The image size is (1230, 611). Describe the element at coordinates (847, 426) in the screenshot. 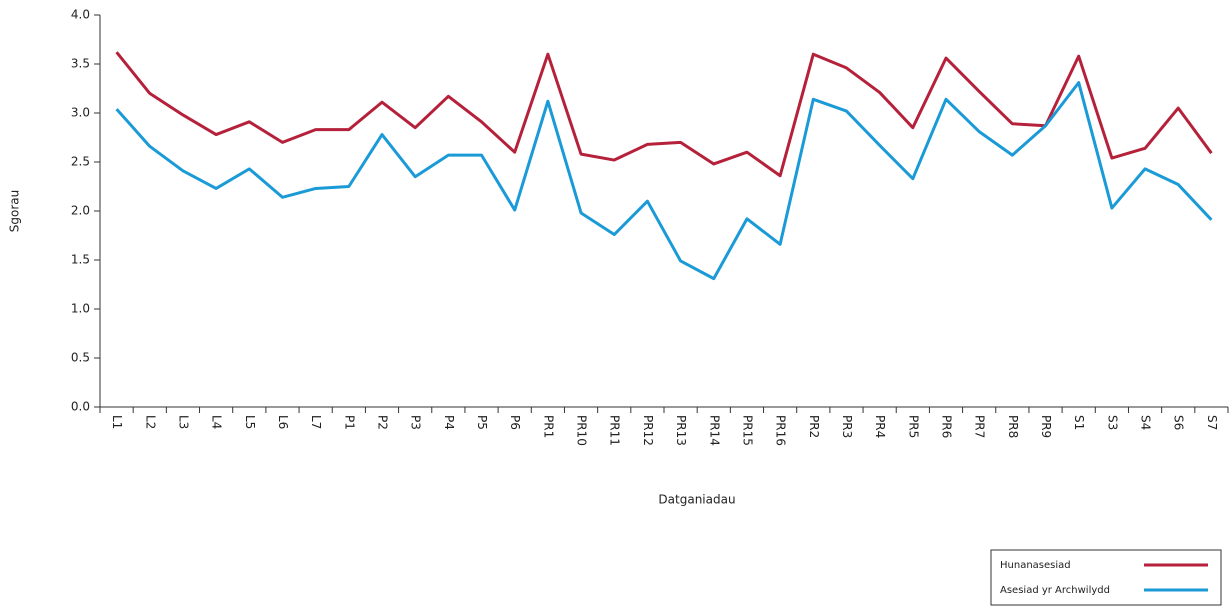

I see `x-tick-label: PR3` at that location.